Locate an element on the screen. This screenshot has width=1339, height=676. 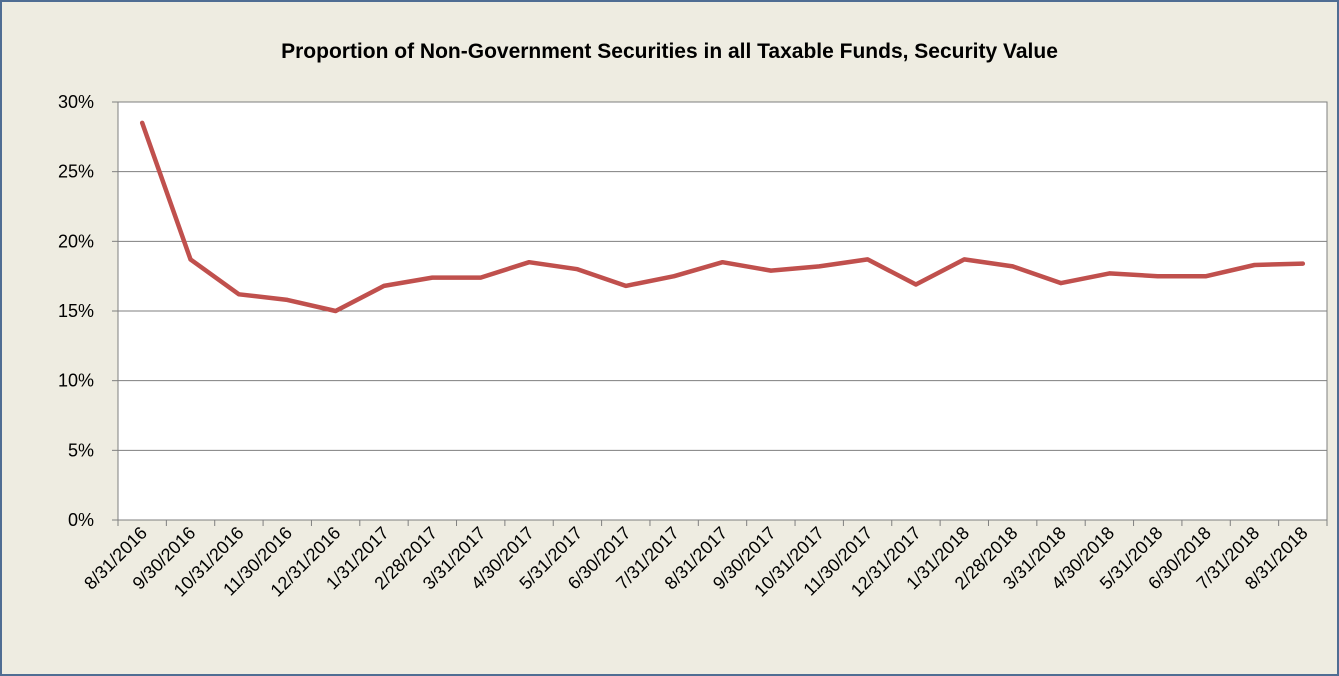
y-axis-ticks: 0% 5% 10% 15% 20% 25% 30% is located at coordinates (88, 311).